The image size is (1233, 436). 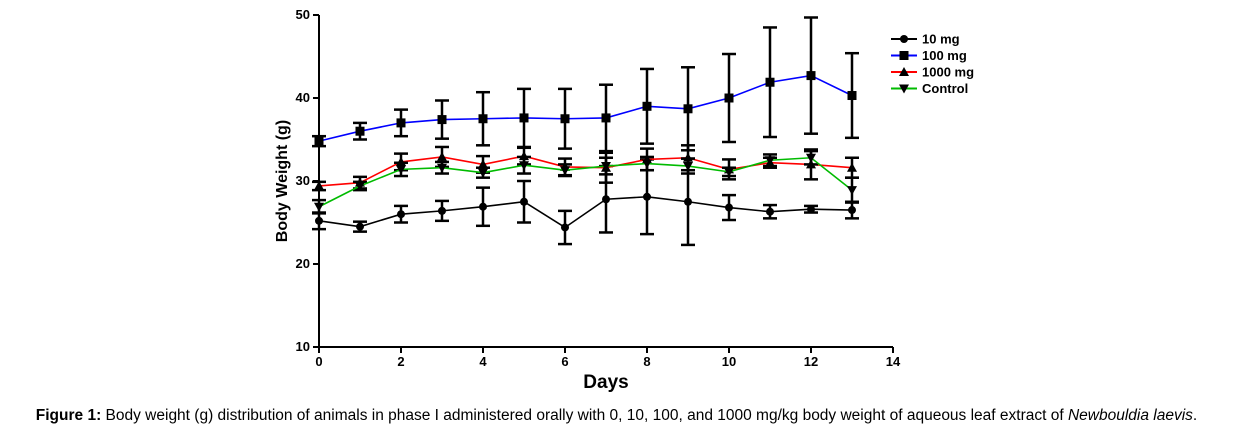 I want to click on series-100-mg, so click(x=585, y=84).